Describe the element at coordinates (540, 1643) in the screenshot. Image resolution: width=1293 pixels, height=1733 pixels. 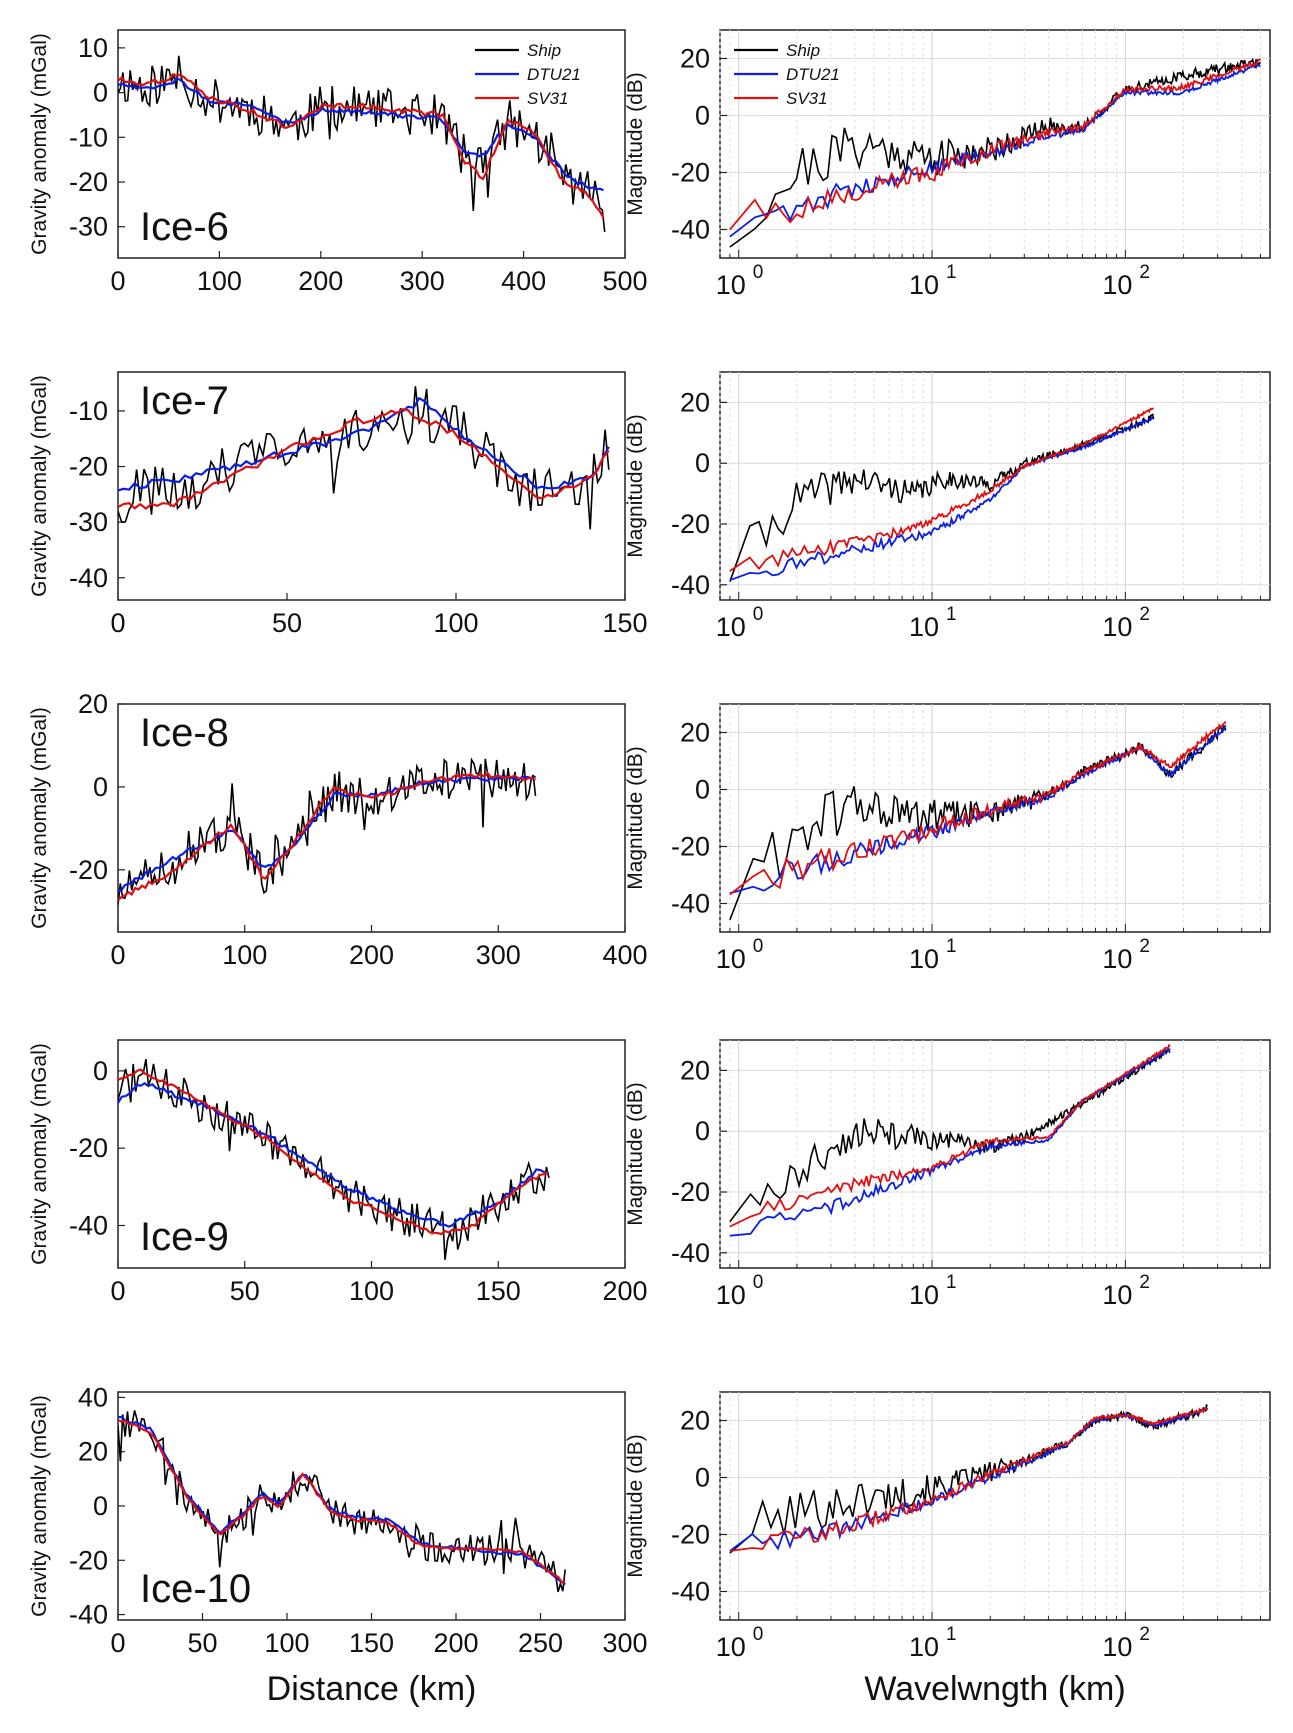
I see `x-tick-label: 250` at that location.